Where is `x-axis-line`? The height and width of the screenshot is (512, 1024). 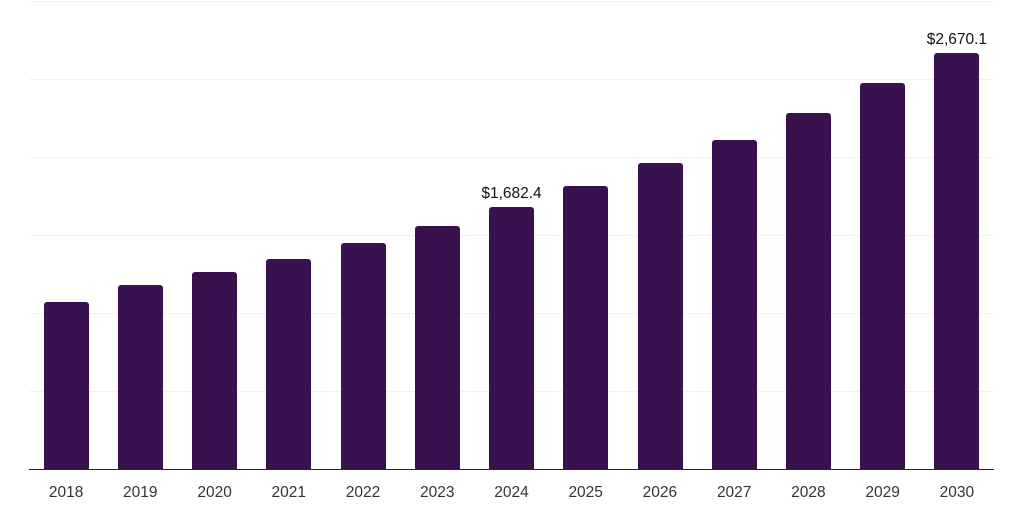 x-axis-line is located at coordinates (511, 469).